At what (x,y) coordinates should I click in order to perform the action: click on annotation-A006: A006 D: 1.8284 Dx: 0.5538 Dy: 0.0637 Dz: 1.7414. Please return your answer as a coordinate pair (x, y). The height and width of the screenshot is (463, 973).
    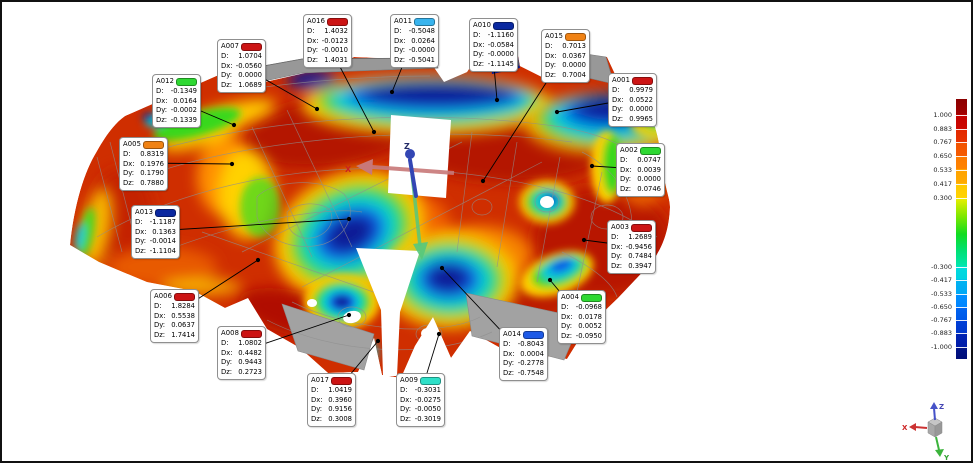
    Looking at the image, I should click on (174, 316).